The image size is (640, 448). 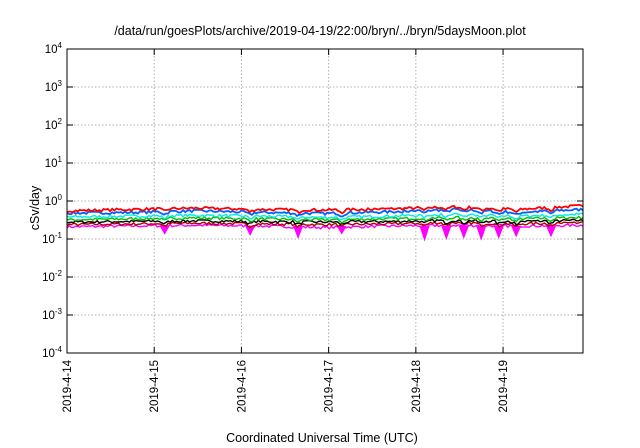 I want to click on y-tick-label: 10², so click(x=54, y=124).